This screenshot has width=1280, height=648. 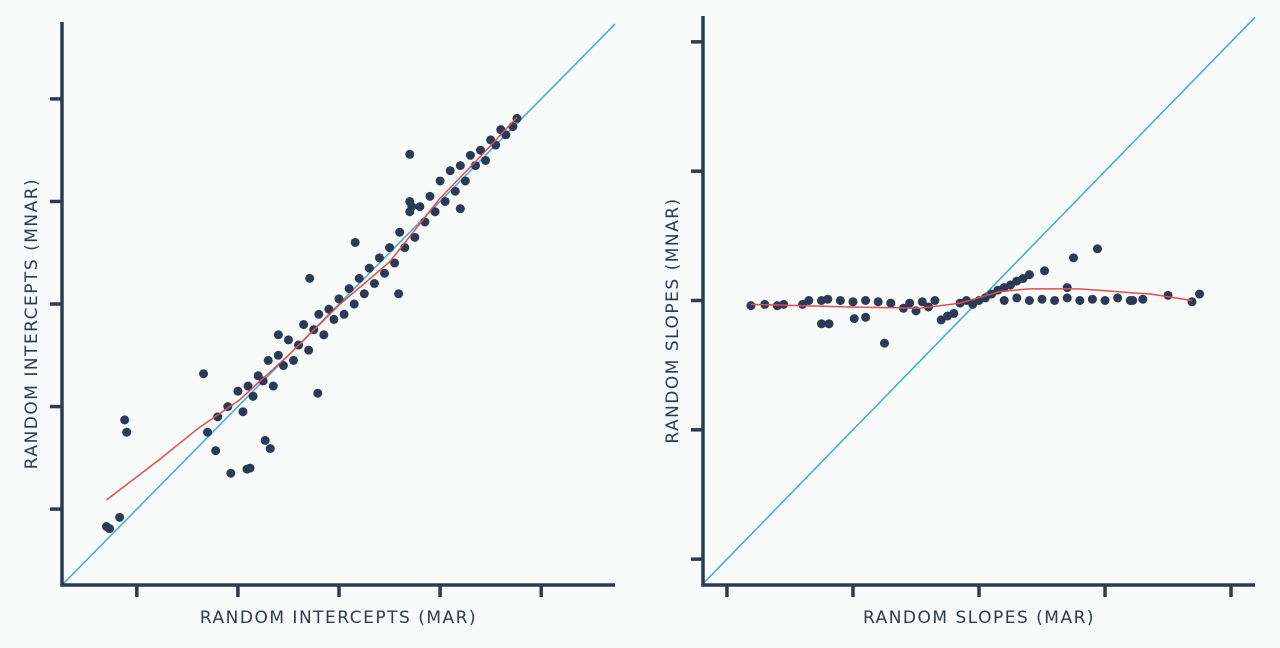 What do you see at coordinates (338, 618) in the screenshot?
I see `x-axis-label: RANDOM INTERCEPTS (MAR)` at bounding box center [338, 618].